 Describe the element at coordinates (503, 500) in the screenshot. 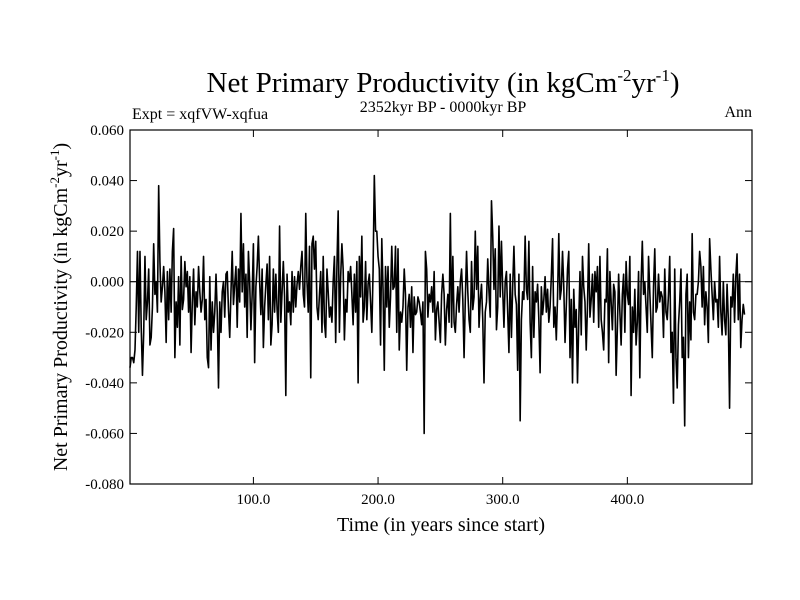

I see `x-tick-label: 300.0` at that location.